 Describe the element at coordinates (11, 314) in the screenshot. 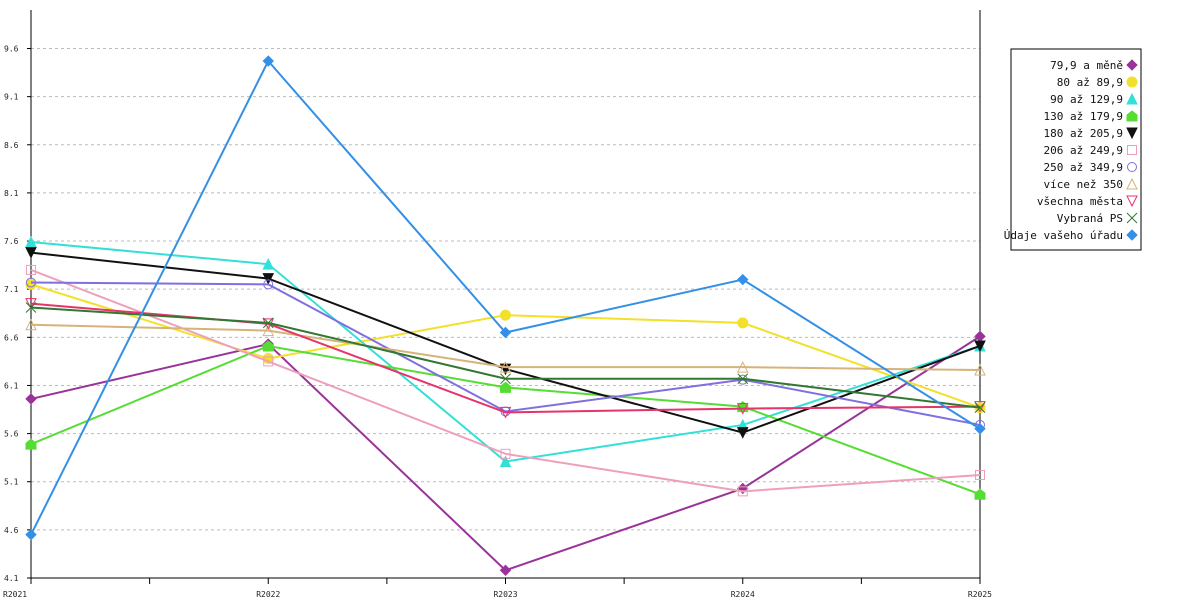

I see `y-tick-labels: 4.1 4.6 5.1 5.6 6.1 6.6 7.1 7.6 8.1 8.6 9.1 9.6` at that location.